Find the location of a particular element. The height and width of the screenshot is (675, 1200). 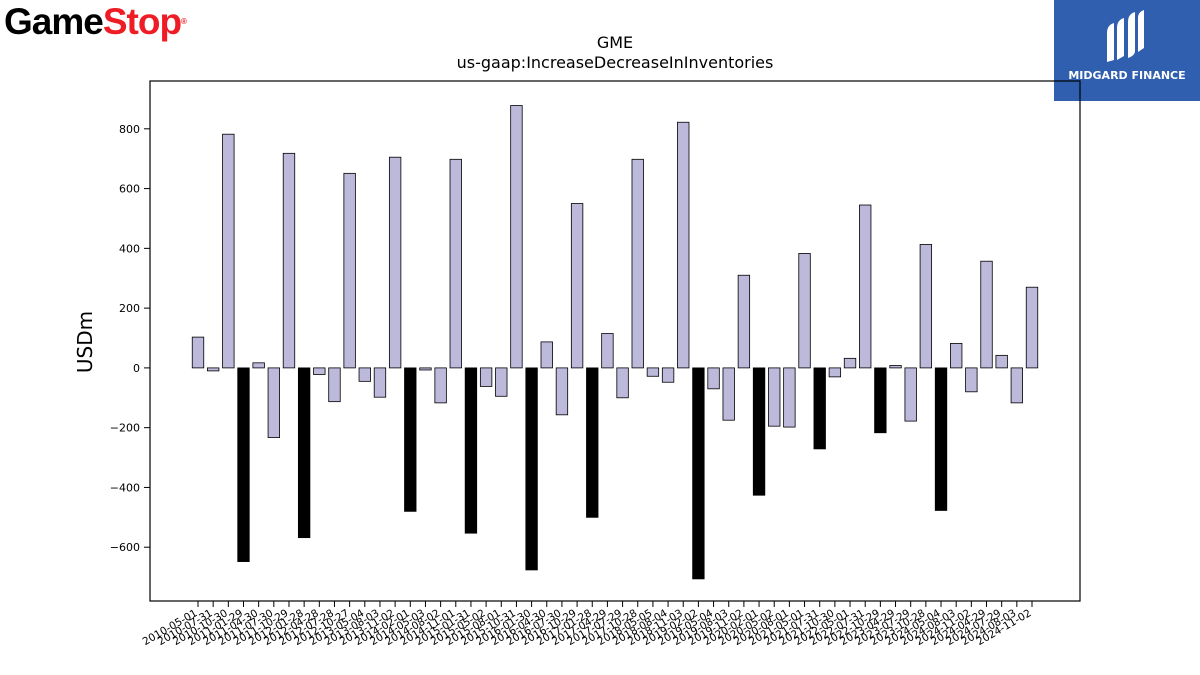

y-tick-label: 800 is located at coordinates (129, 129).